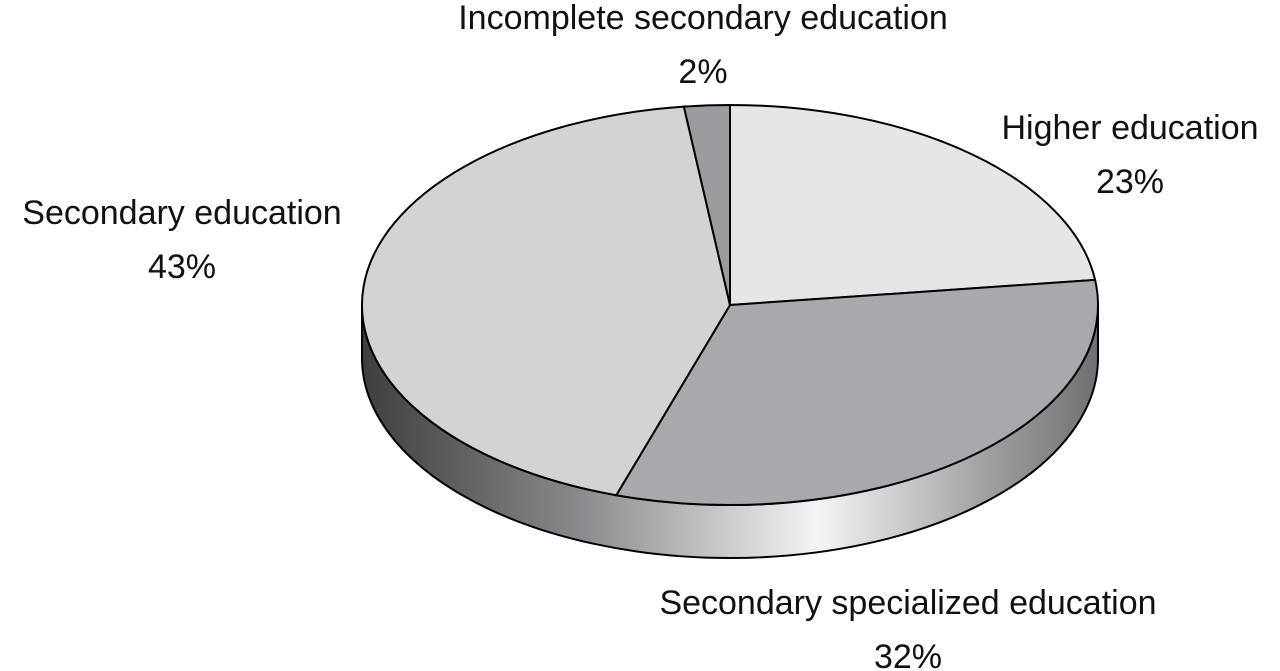 This screenshot has height=671, width=1280. Describe the element at coordinates (907, 603) in the screenshot. I see `slice-label: Secondary specialized education` at that location.